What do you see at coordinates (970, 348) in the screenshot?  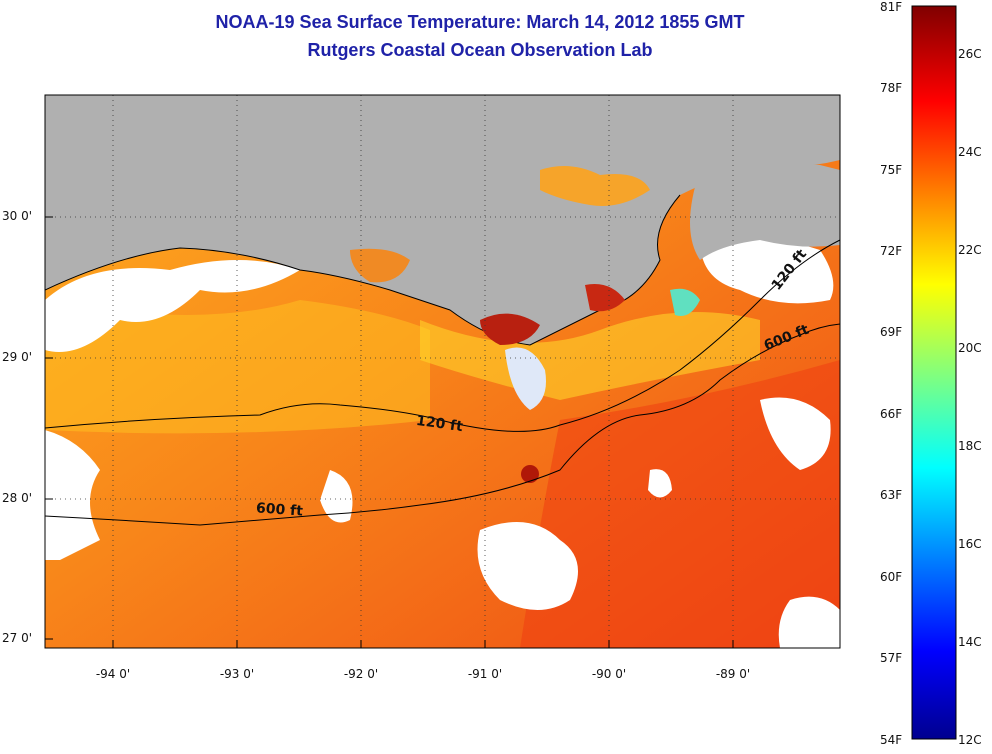 I see `colorbar-c-label: 20C` at bounding box center [970, 348].